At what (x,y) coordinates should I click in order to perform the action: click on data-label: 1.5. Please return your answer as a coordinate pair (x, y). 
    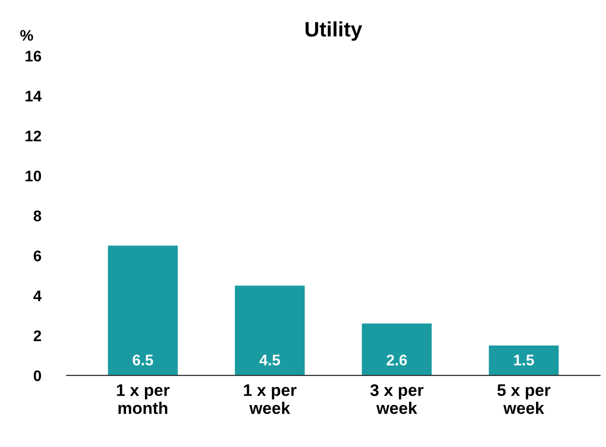
    Looking at the image, I should click on (524, 360).